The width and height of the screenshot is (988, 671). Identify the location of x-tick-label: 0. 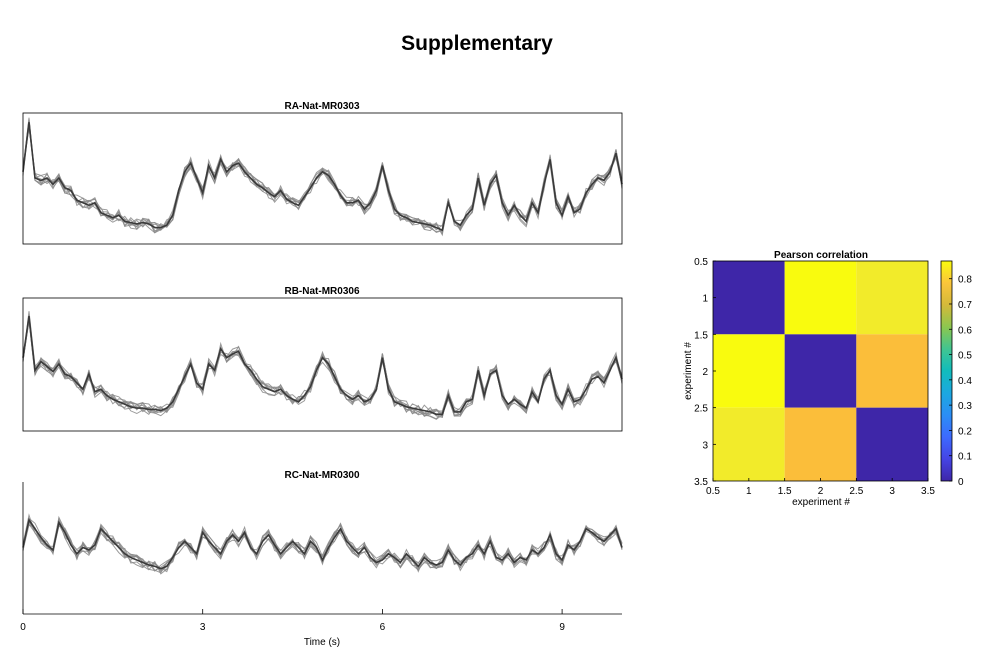
(23, 627).